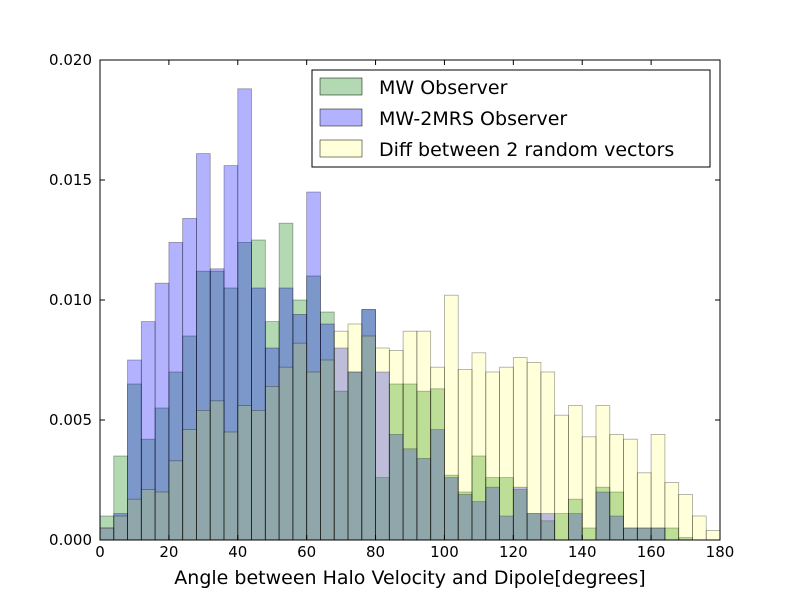  I want to click on legend-label-mw-2mrs-observer: MW-2MRS Observer, so click(473, 119).